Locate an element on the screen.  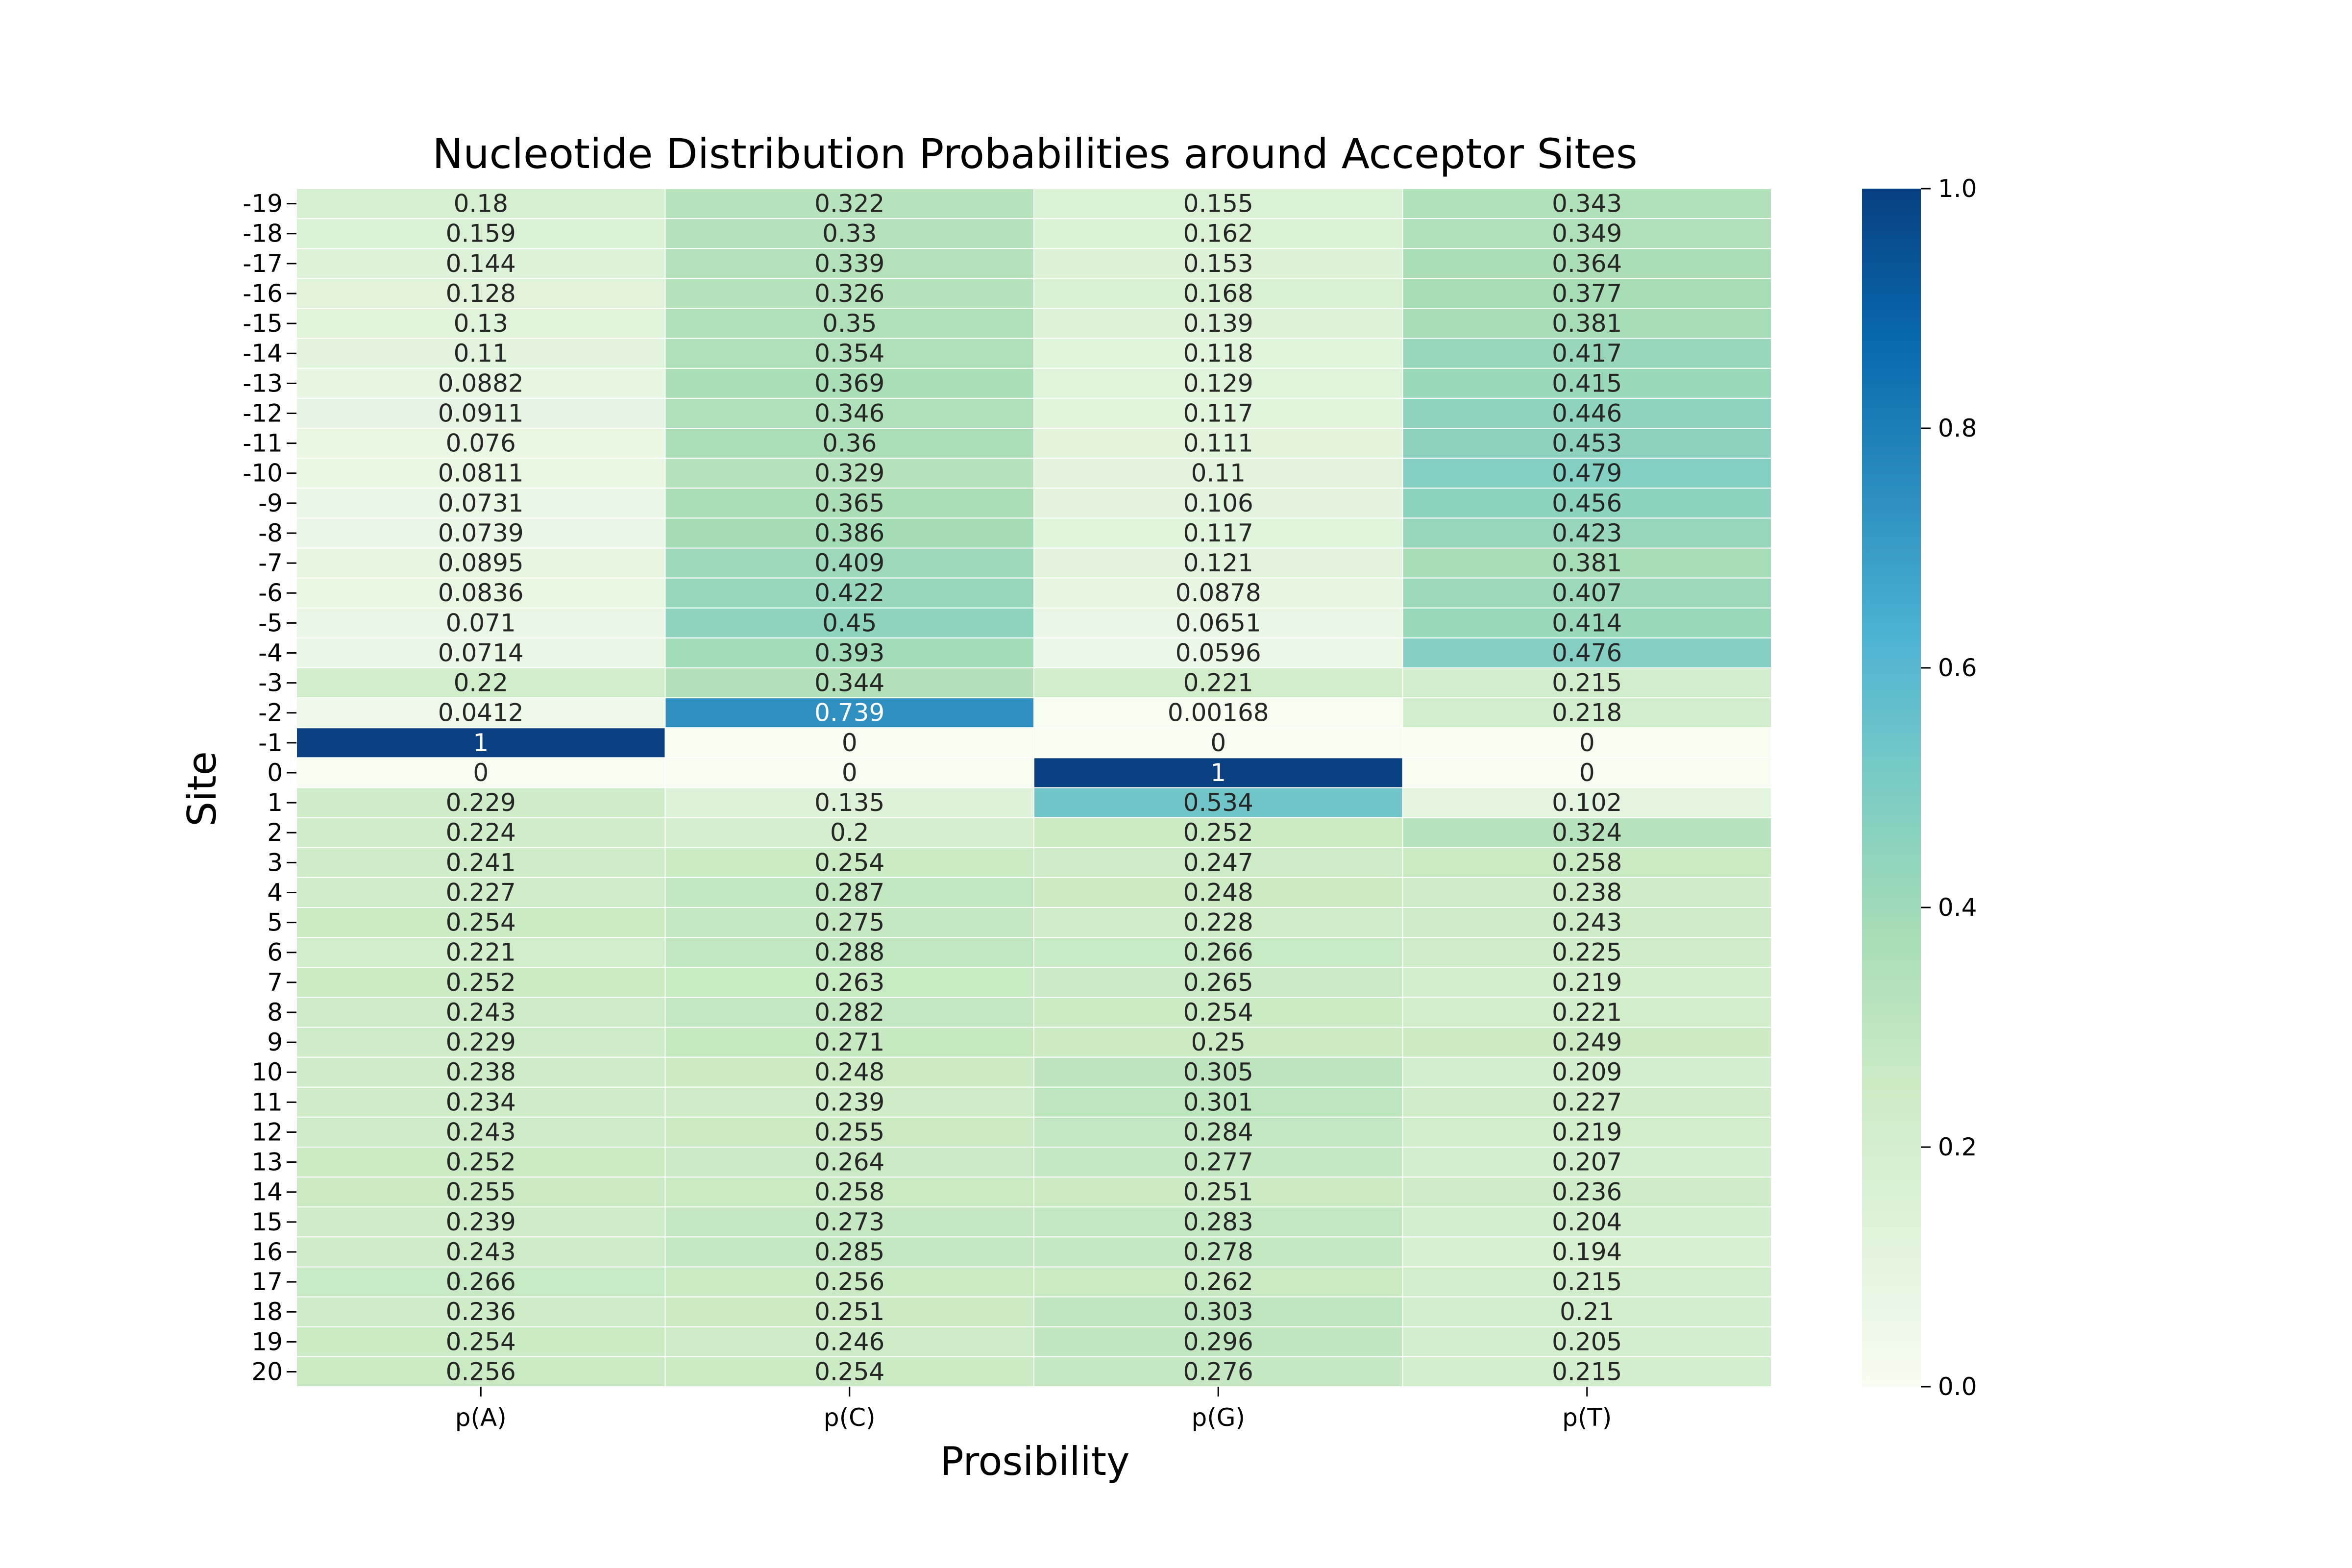
cell-value-label: 0.422 is located at coordinates (849, 593).